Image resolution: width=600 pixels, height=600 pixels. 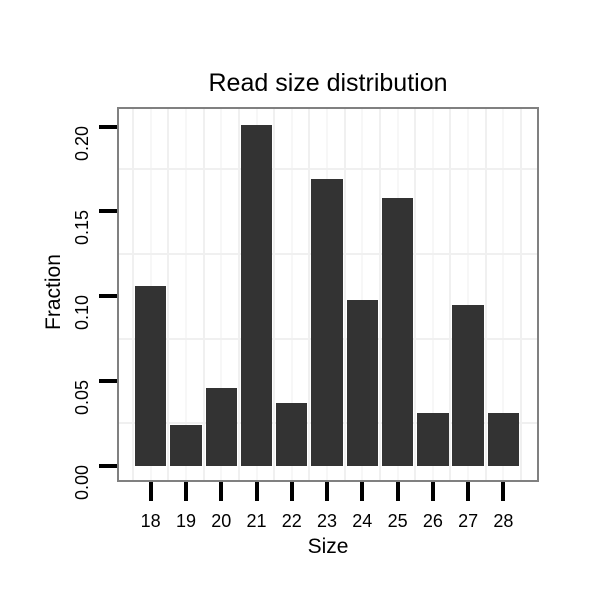 What do you see at coordinates (328, 83) in the screenshot?
I see `chart-title: Read size distribution` at bounding box center [328, 83].